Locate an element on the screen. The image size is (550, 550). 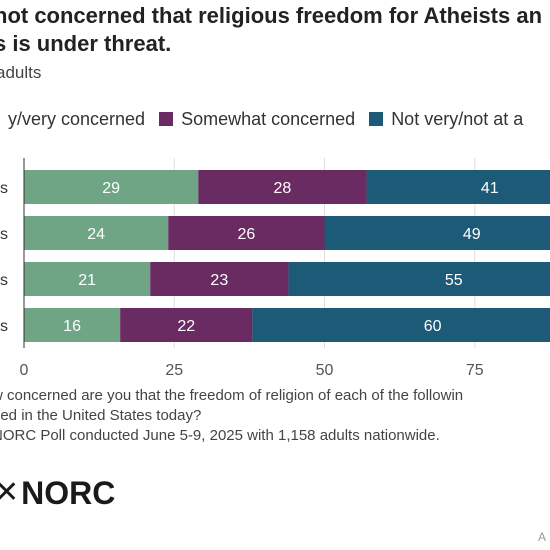
bar-value-label: 22 is located at coordinates (186, 326).